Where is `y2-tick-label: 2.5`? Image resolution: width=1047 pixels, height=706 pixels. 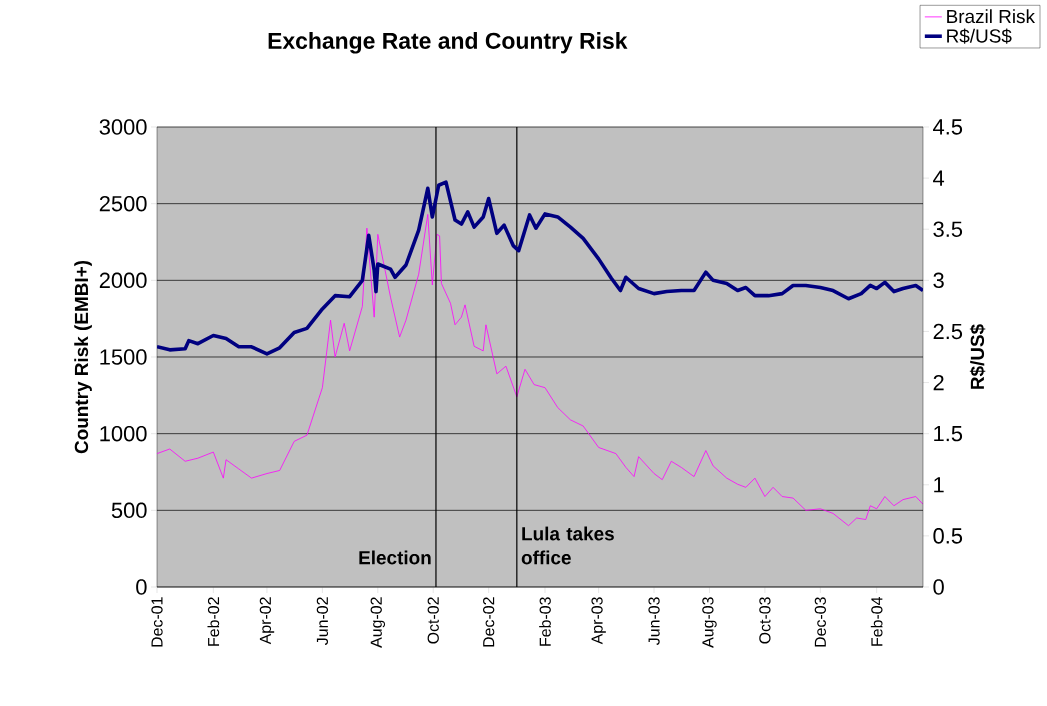 y2-tick-label: 2.5 is located at coordinates (948, 331).